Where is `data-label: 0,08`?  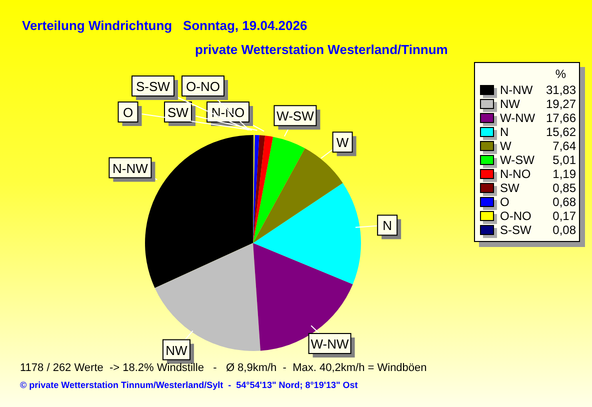 data-label: 0,08 is located at coordinates (564, 230).